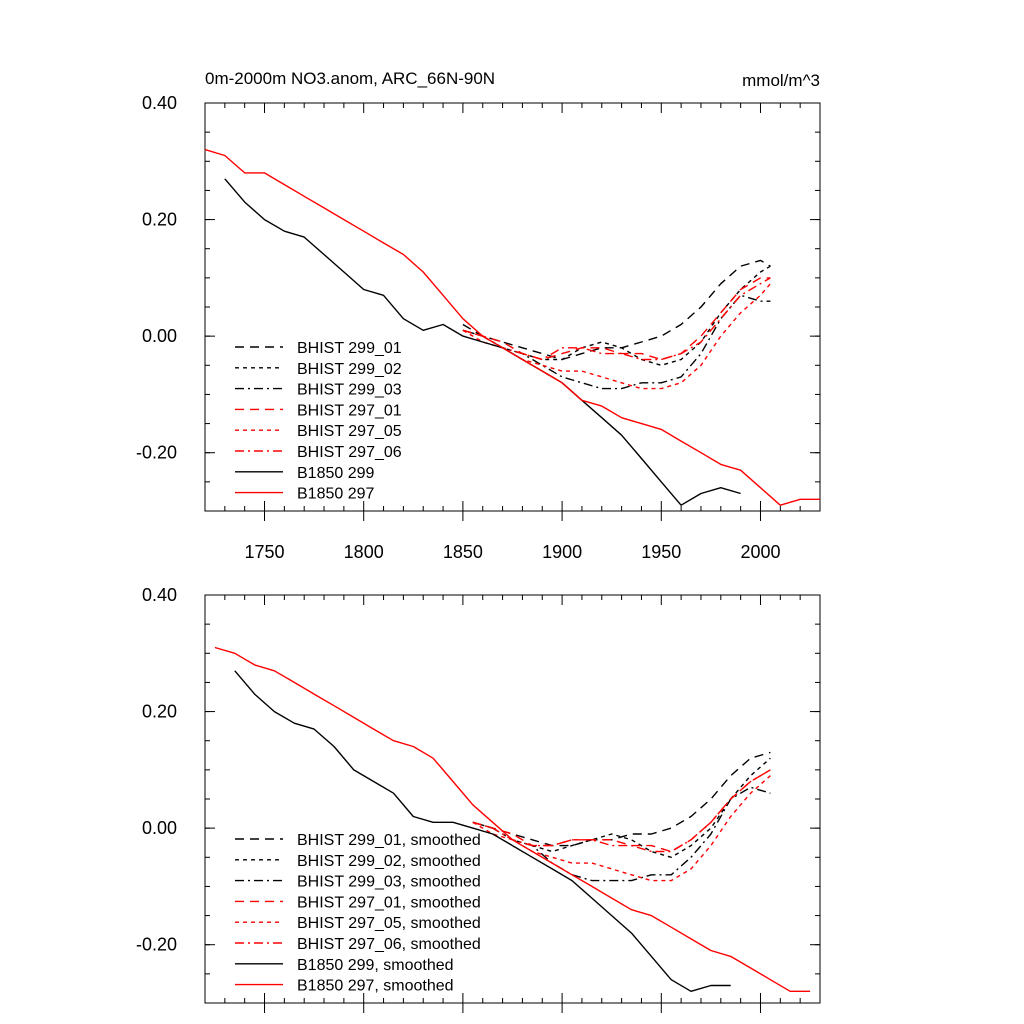 Image resolution: width=1024 pixels, height=1024 pixels. Describe the element at coordinates (349, 452) in the screenshot. I see `legend-label: BHIST 297_06` at that location.